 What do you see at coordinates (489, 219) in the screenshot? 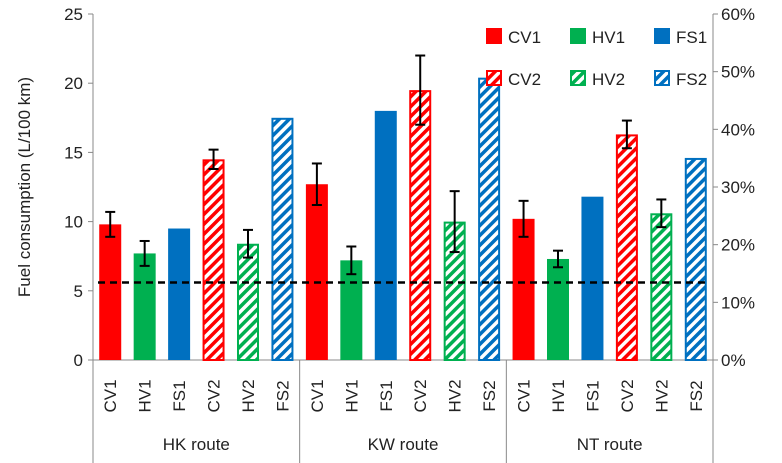
I see `bar-kw-fs2` at bounding box center [489, 219].